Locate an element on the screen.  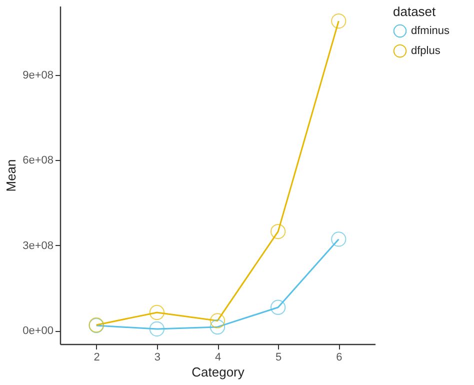
y-tick-label: 0e+00 is located at coordinates (38, 331).